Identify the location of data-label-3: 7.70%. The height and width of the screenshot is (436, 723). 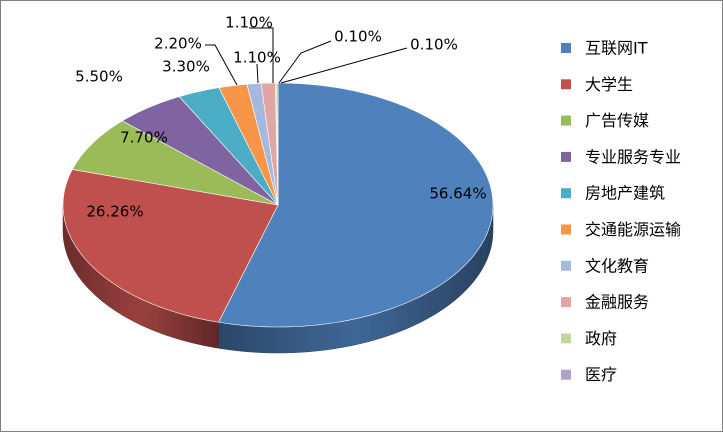
(144, 138).